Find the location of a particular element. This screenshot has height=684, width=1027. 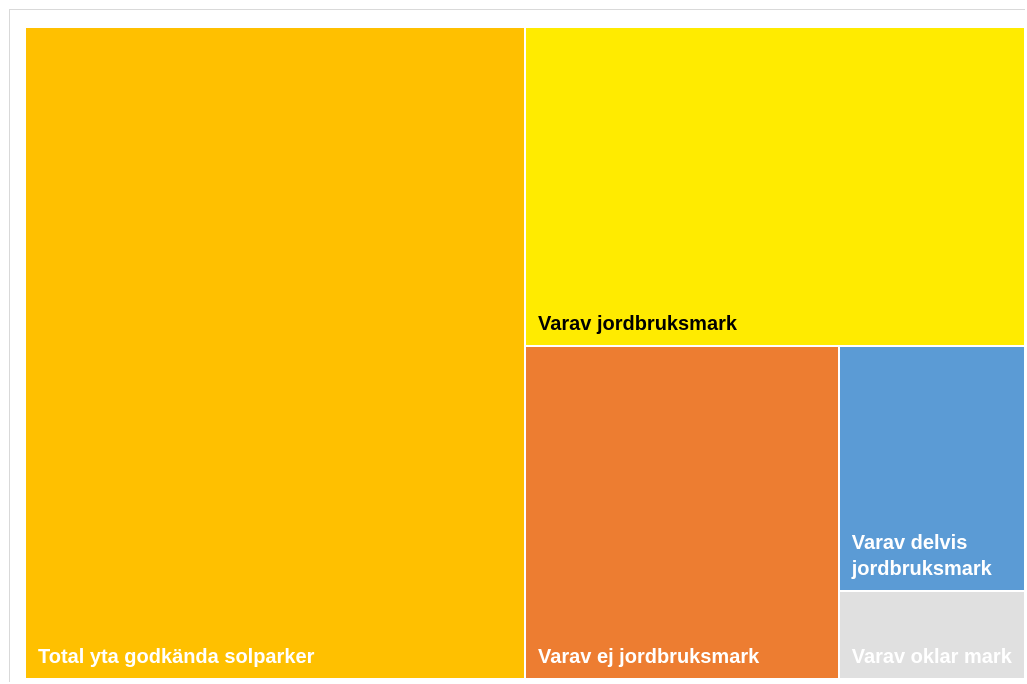

cell-label: Total yta godkända solparker is located at coordinates (176, 657).